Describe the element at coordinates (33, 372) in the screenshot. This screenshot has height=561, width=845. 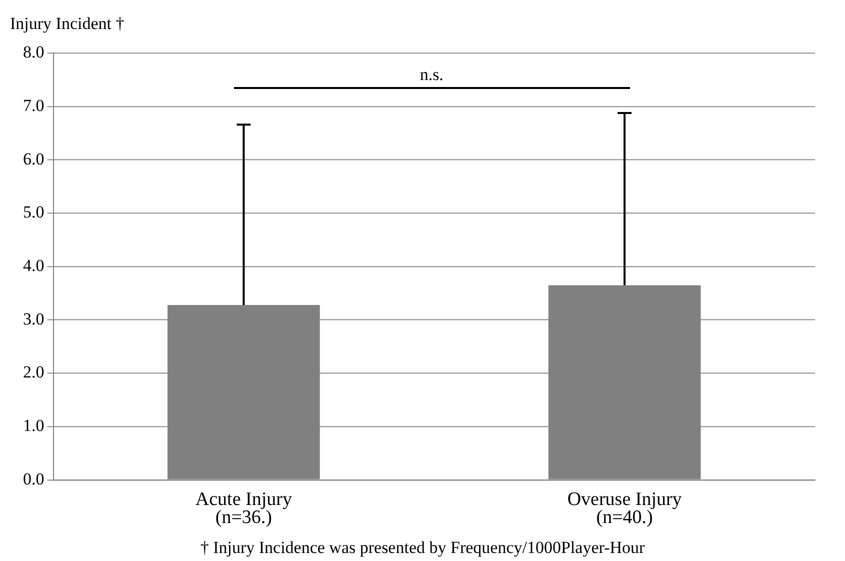
I see `y-tick-label: 2.0` at that location.